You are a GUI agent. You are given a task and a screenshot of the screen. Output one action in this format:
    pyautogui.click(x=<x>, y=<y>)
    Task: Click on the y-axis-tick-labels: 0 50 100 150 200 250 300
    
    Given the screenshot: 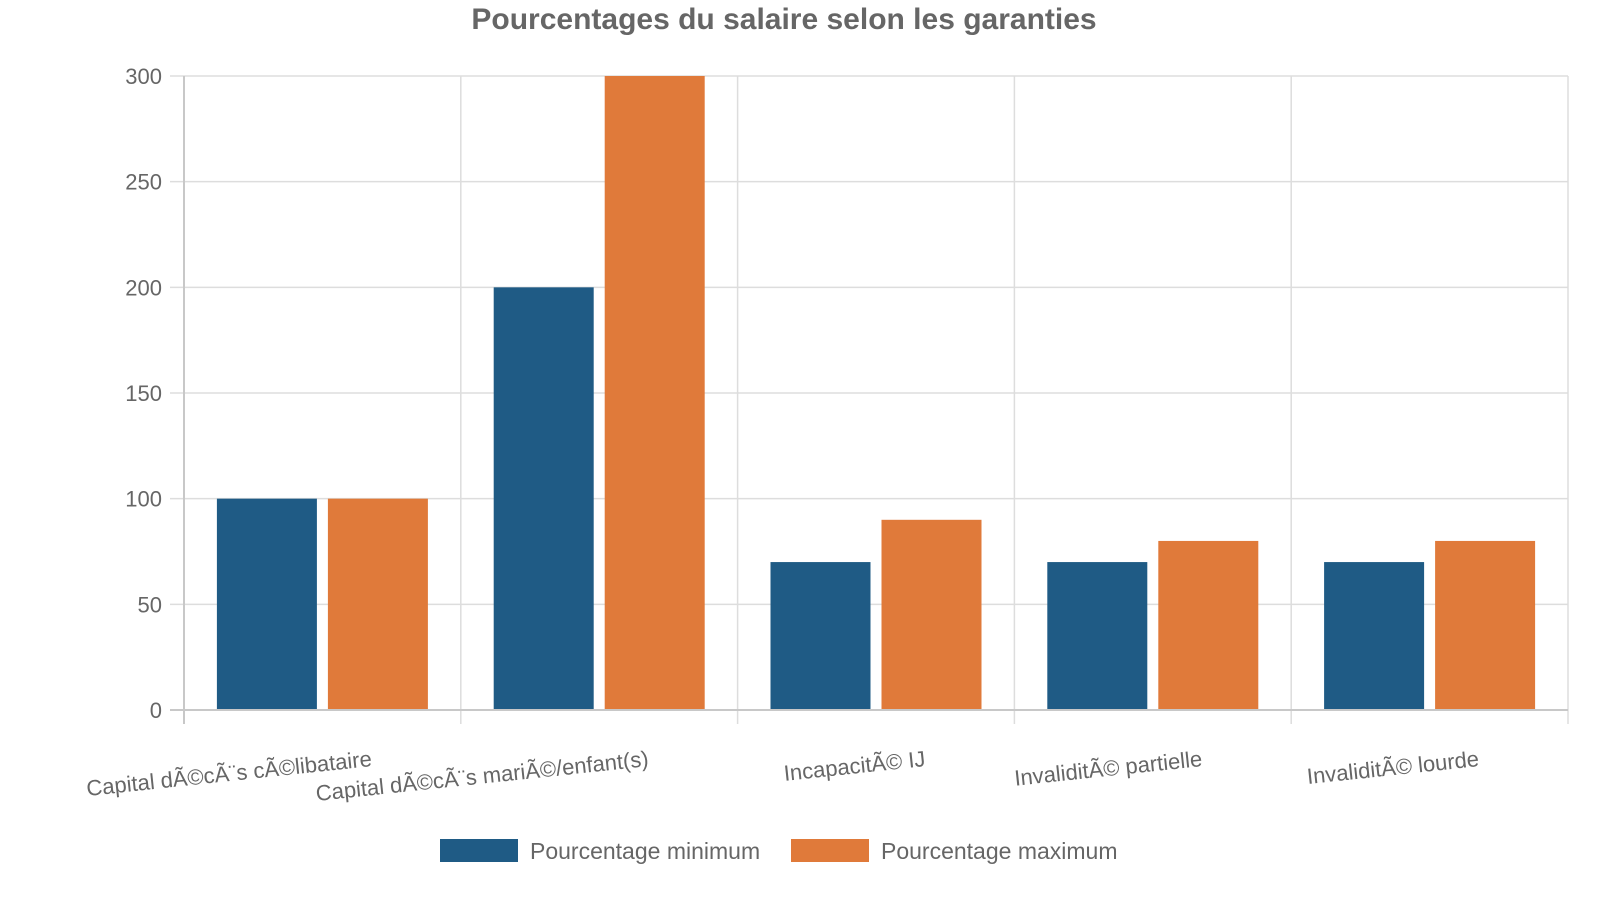 What is the action you would take?
    pyautogui.click(x=143, y=393)
    